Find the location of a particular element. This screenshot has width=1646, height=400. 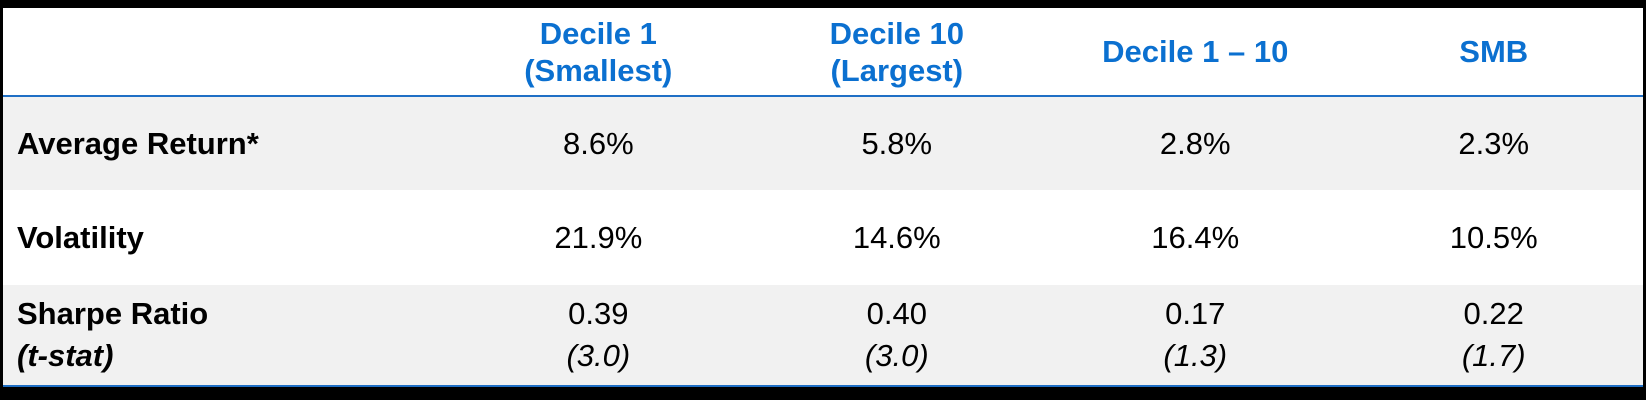

cell-average-return-smb: 2.3% is located at coordinates (1494, 143).